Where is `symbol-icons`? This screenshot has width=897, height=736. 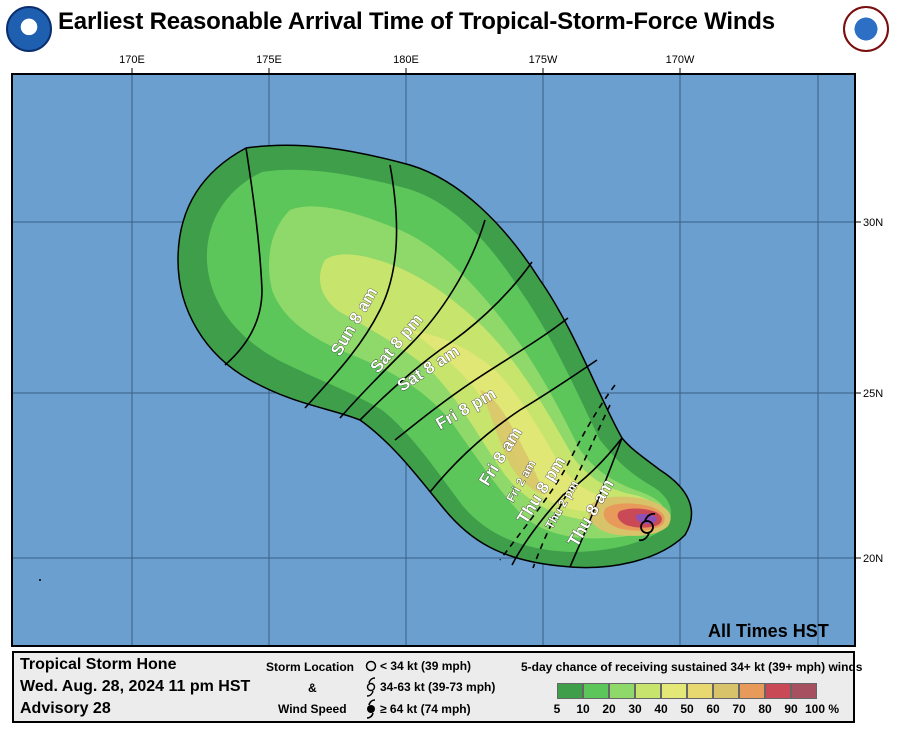 symbol-icons is located at coordinates (371, 689).